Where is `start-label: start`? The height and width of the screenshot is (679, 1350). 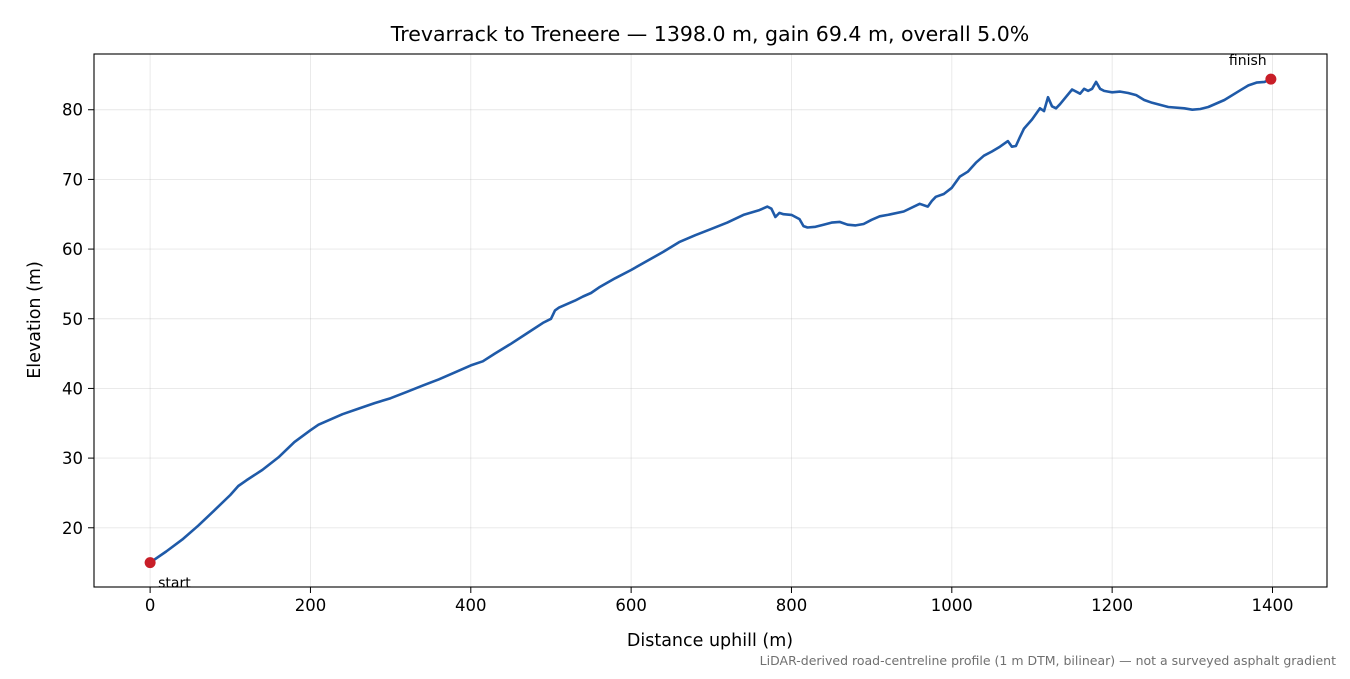
start-label: start is located at coordinates (174, 584).